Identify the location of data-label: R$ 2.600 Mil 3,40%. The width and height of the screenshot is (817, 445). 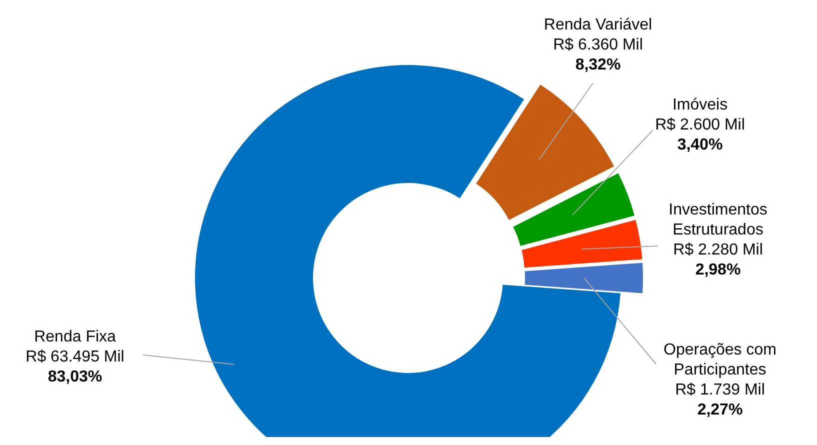
(700, 135).